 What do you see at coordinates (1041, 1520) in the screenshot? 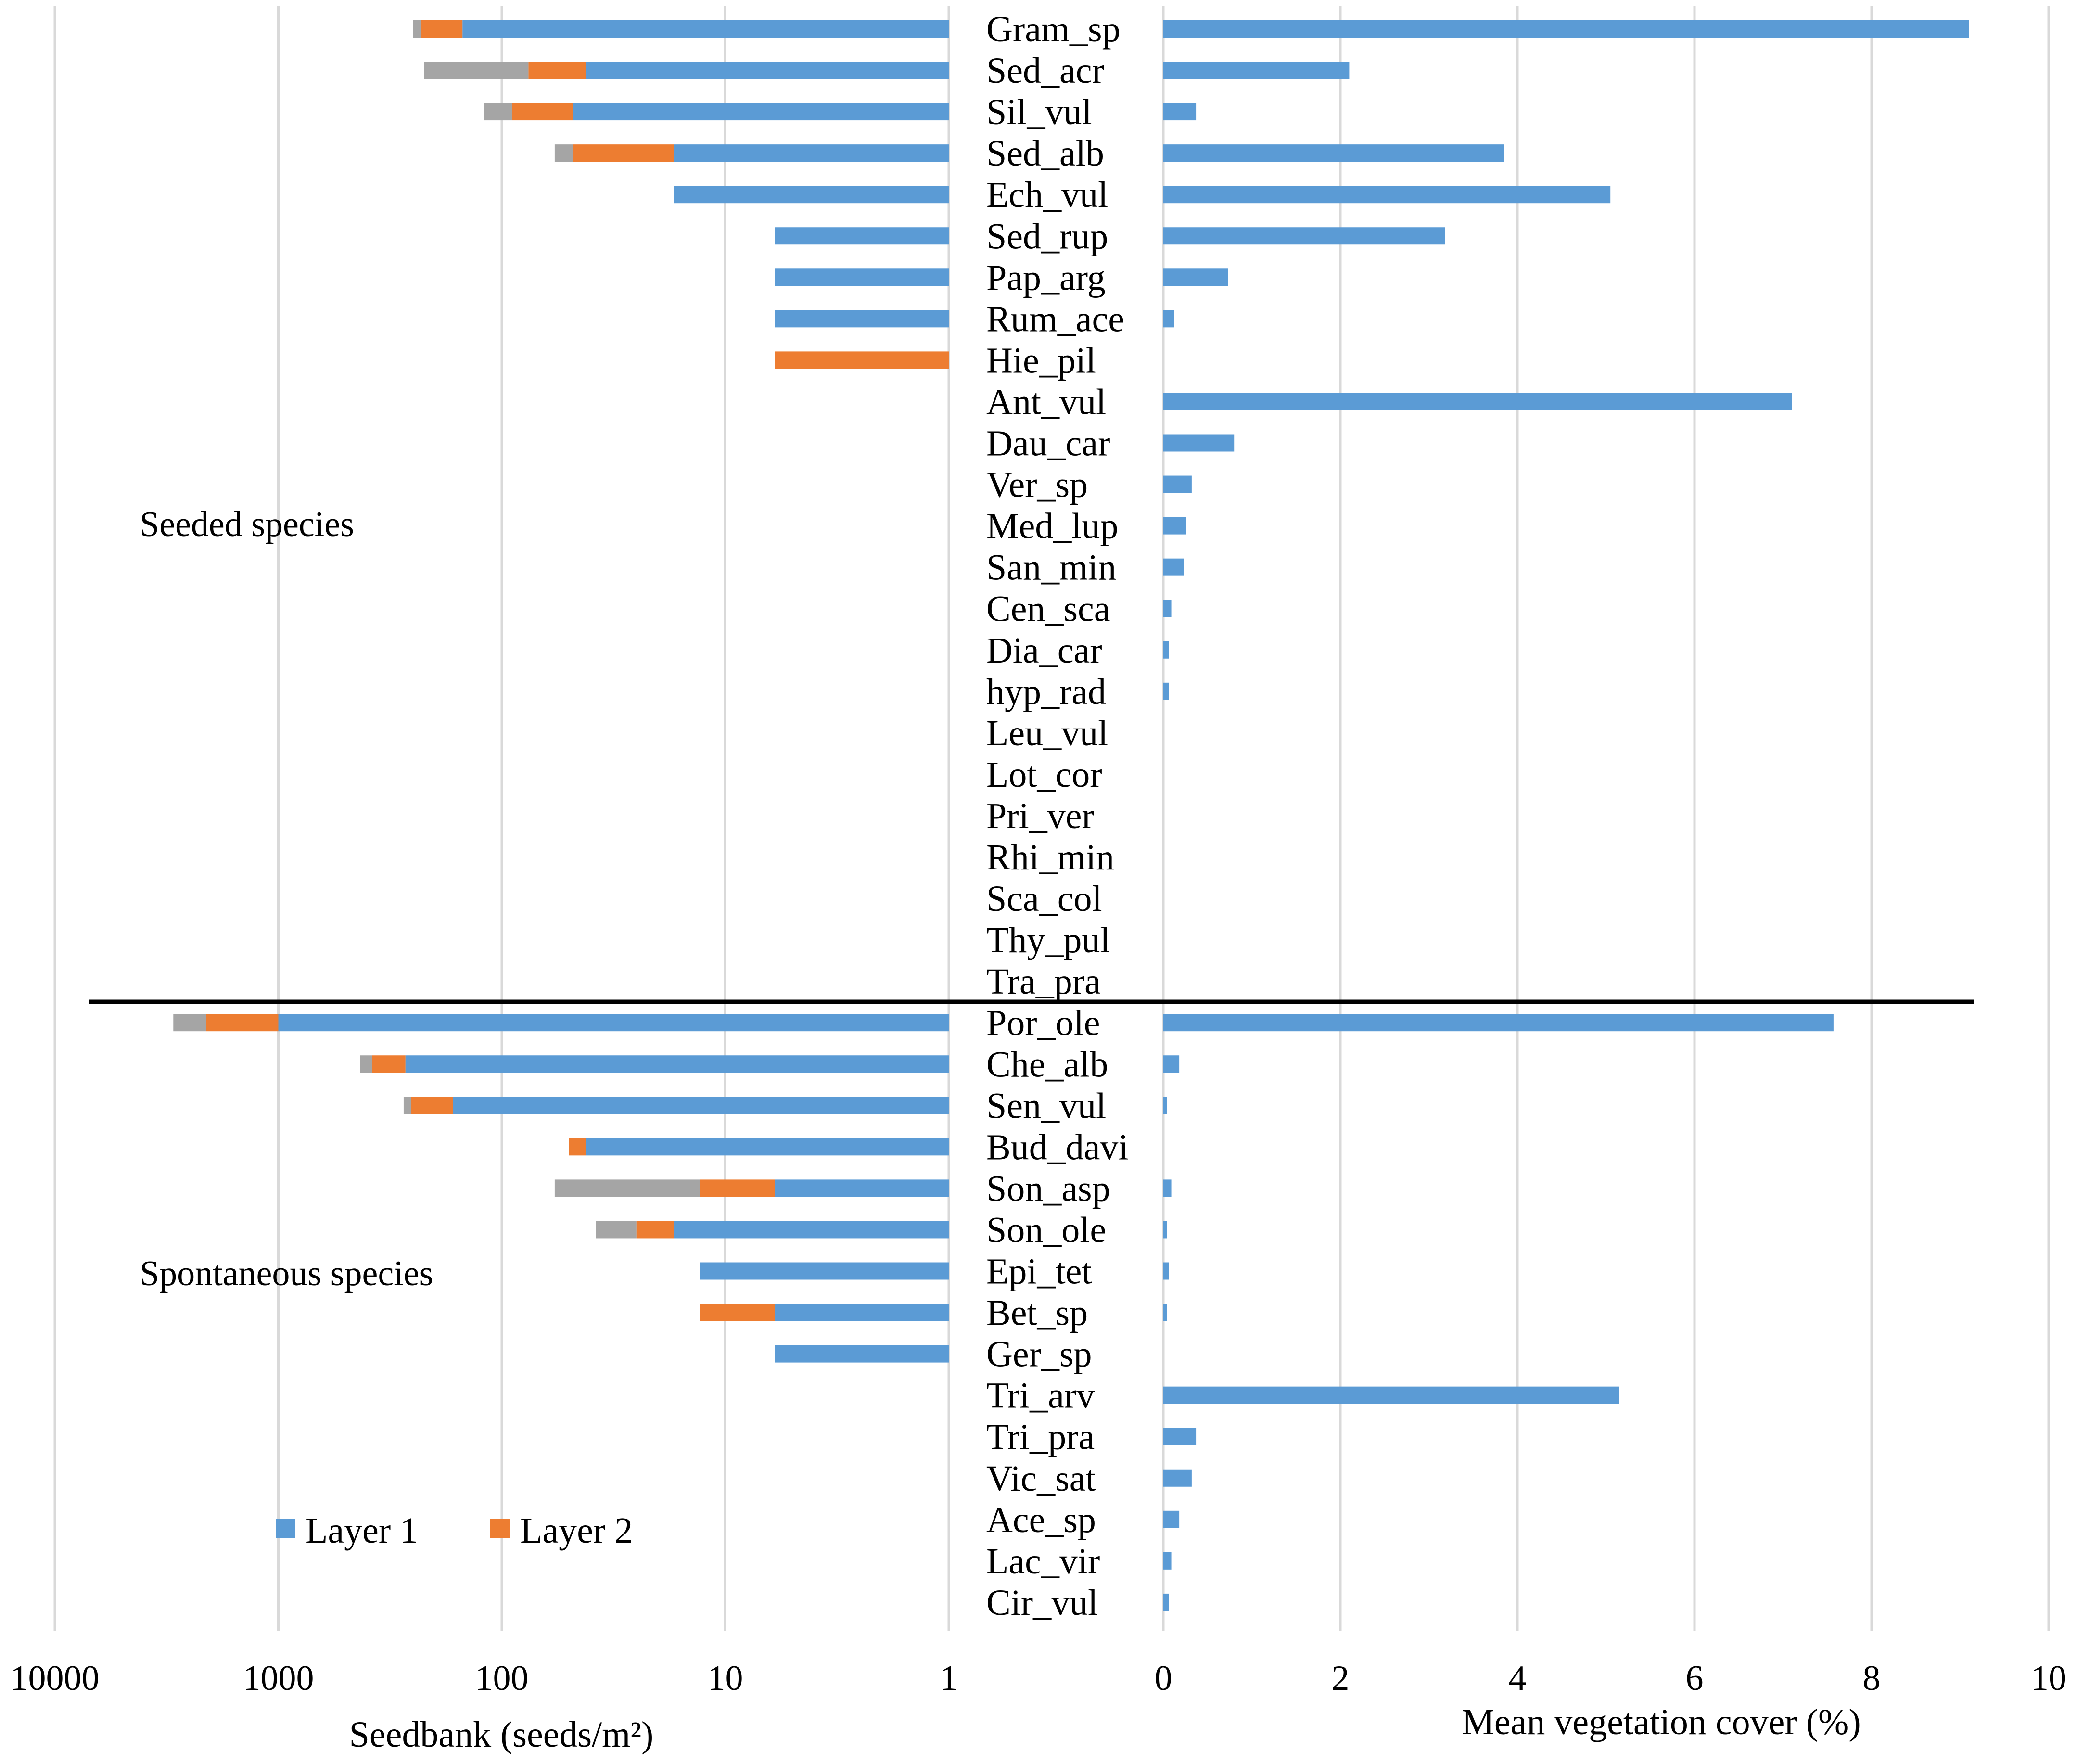
I see `species-label: Ace_sp` at bounding box center [1041, 1520].